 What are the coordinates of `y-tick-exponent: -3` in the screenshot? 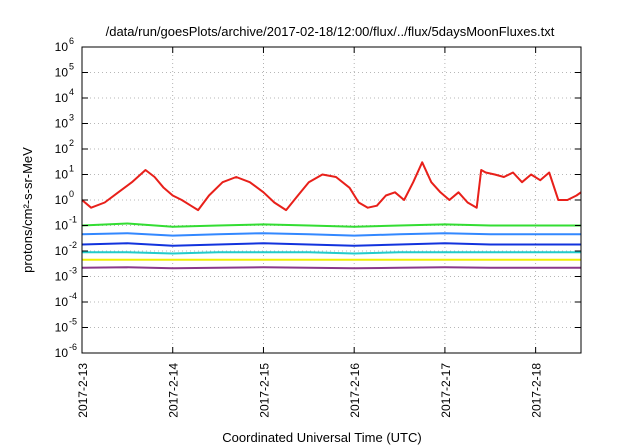 It's located at (73, 271).